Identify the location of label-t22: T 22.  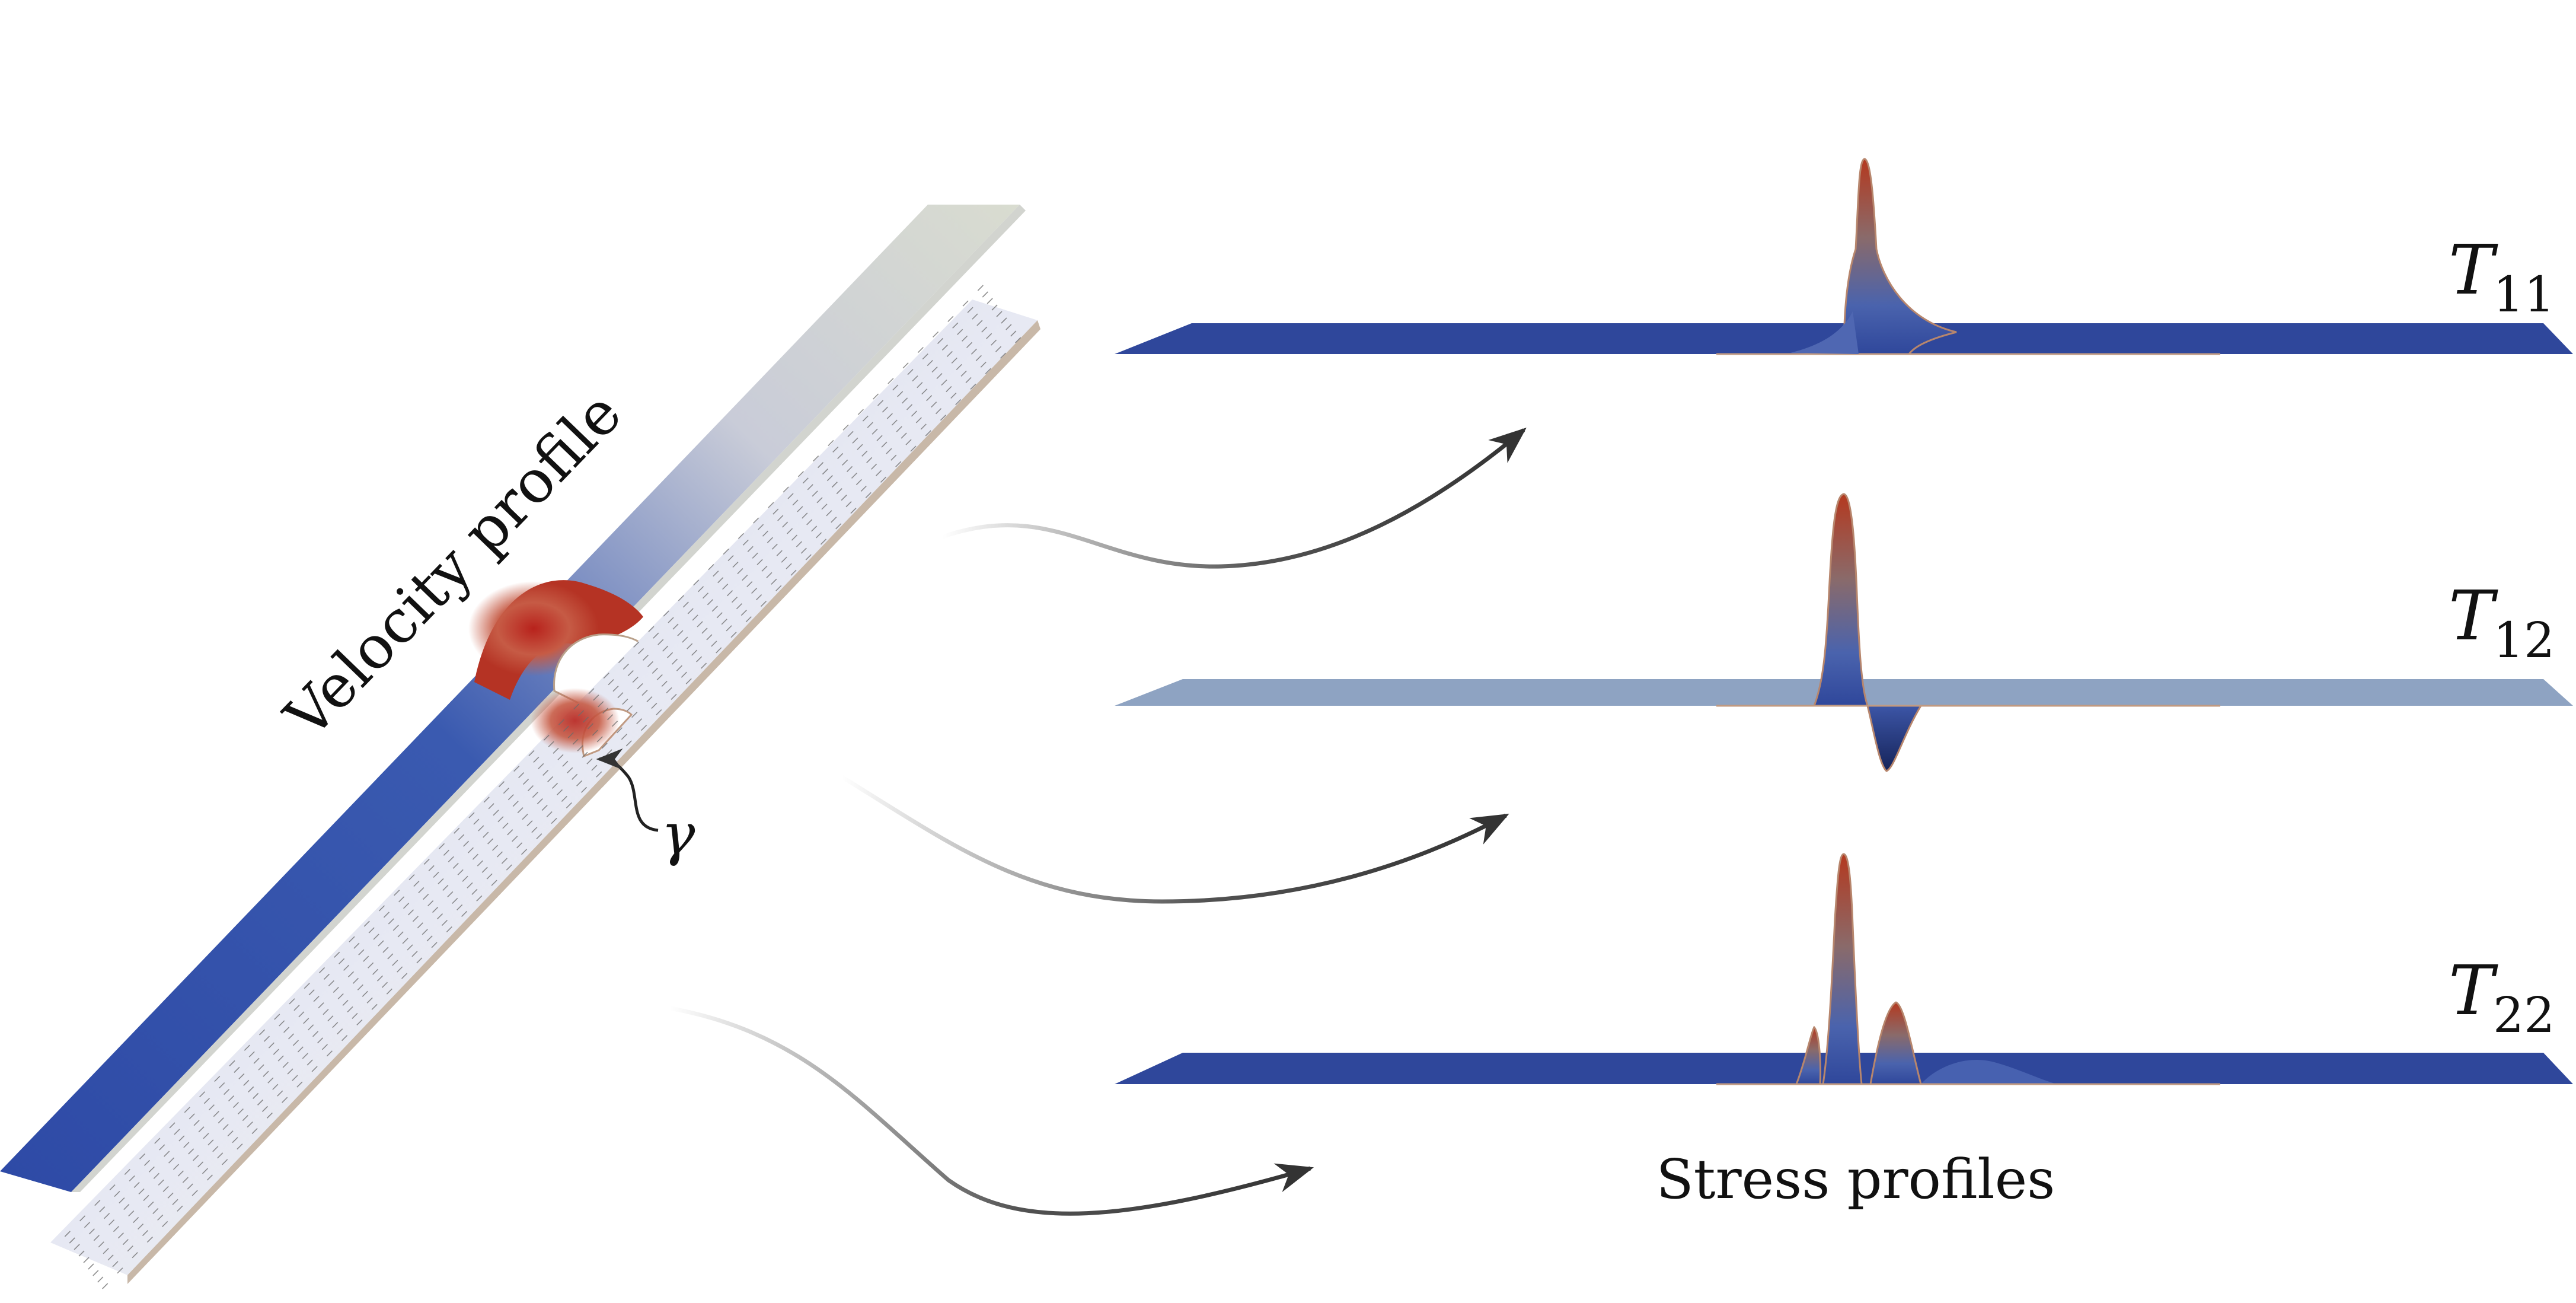
(2502, 997).